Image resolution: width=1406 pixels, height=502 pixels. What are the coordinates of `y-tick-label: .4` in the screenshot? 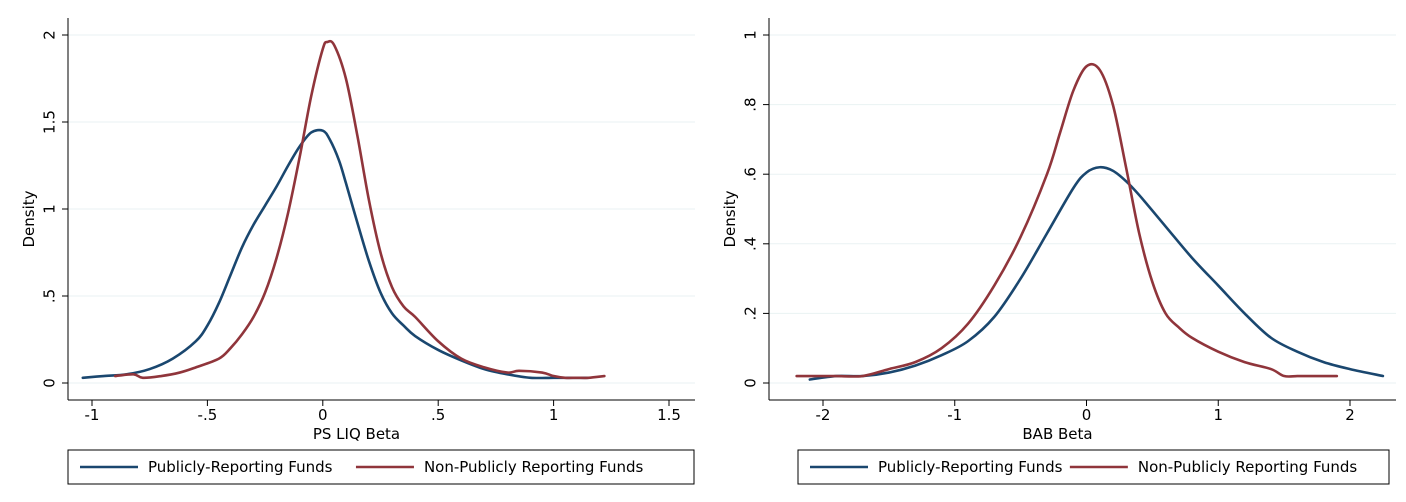 It's located at (751, 244).